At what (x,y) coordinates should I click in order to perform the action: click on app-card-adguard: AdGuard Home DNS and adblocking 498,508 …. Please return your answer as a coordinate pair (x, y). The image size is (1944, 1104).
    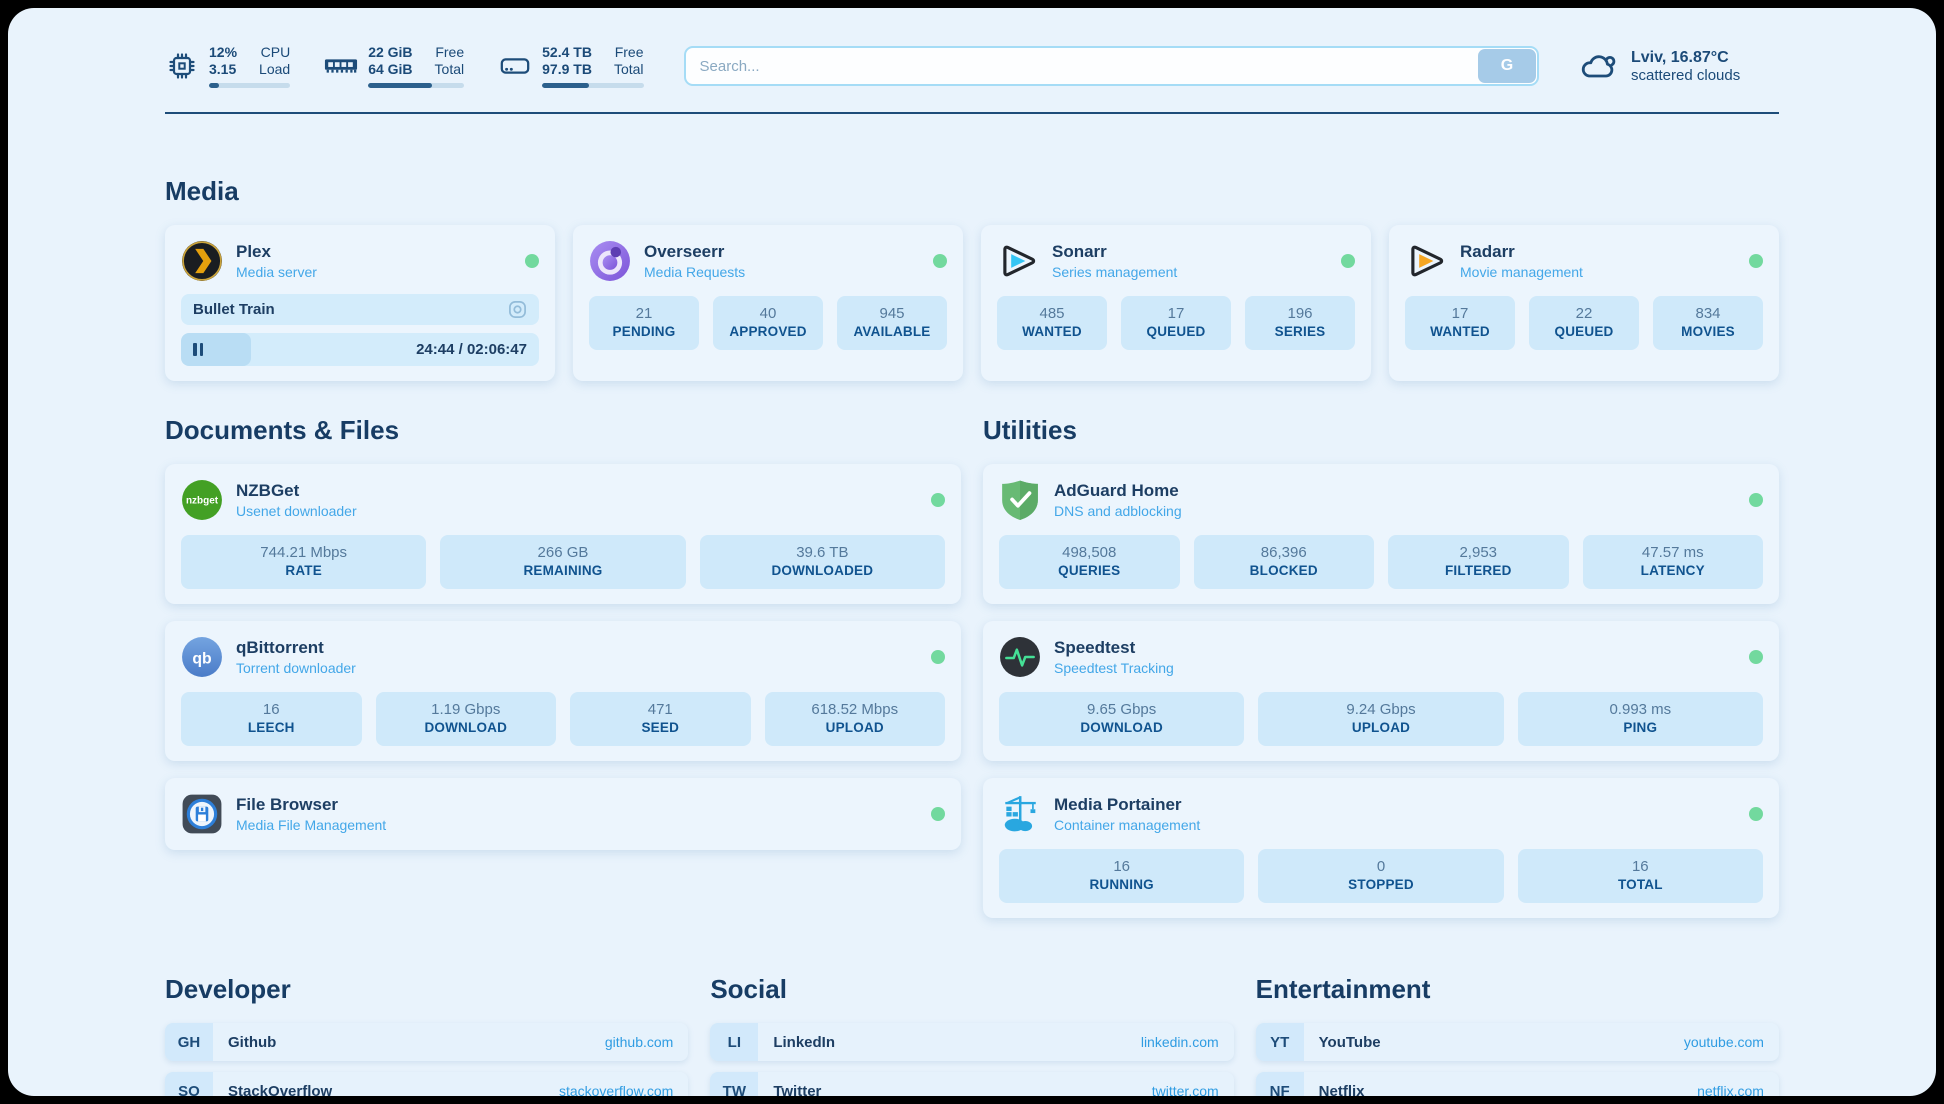
    Looking at the image, I should click on (1381, 534).